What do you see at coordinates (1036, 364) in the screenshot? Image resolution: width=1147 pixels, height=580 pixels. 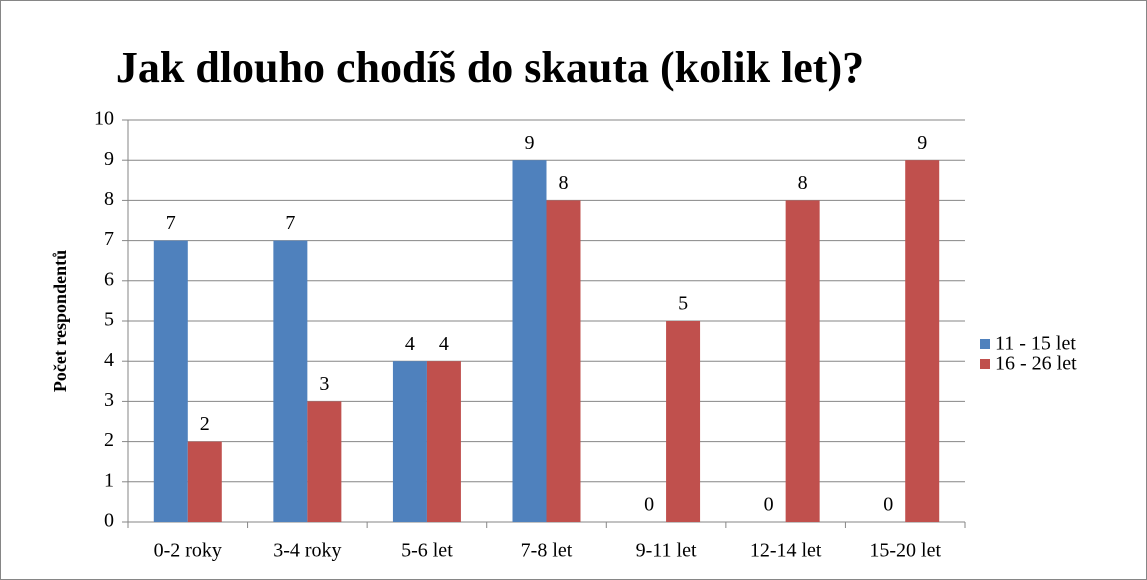 I see `legend-label: 16 - 26 let` at bounding box center [1036, 364].